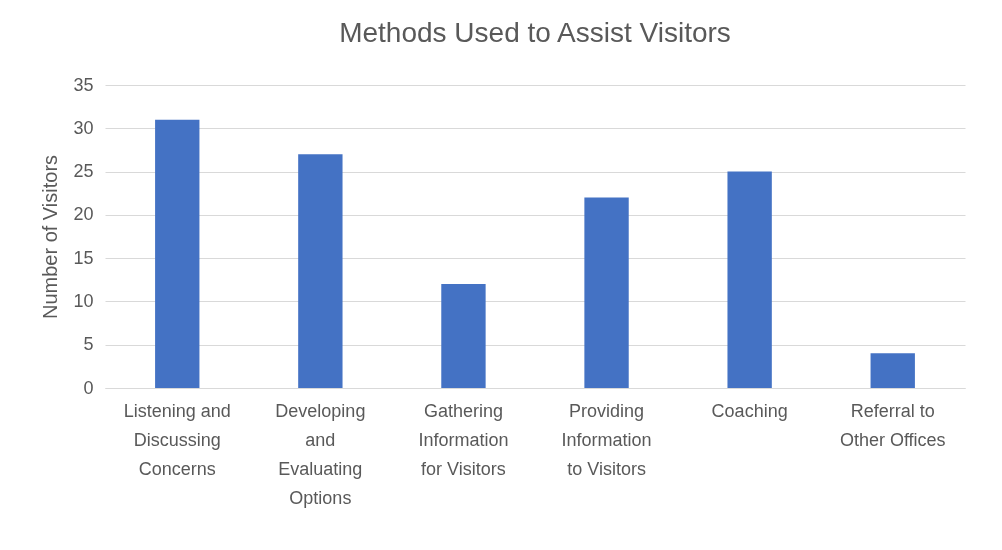 This screenshot has height=550, width=1002. I want to click on y-tick-label: 25, so click(83, 171).